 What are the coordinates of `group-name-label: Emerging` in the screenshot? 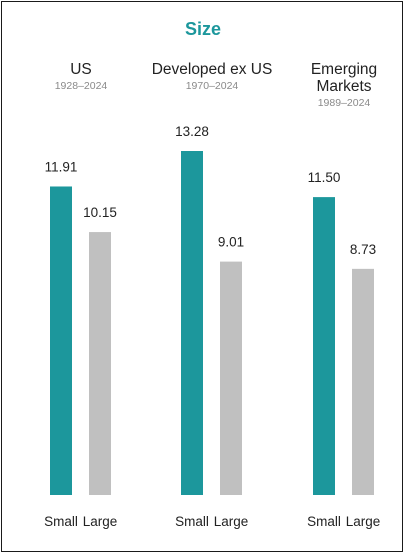 It's located at (344, 69).